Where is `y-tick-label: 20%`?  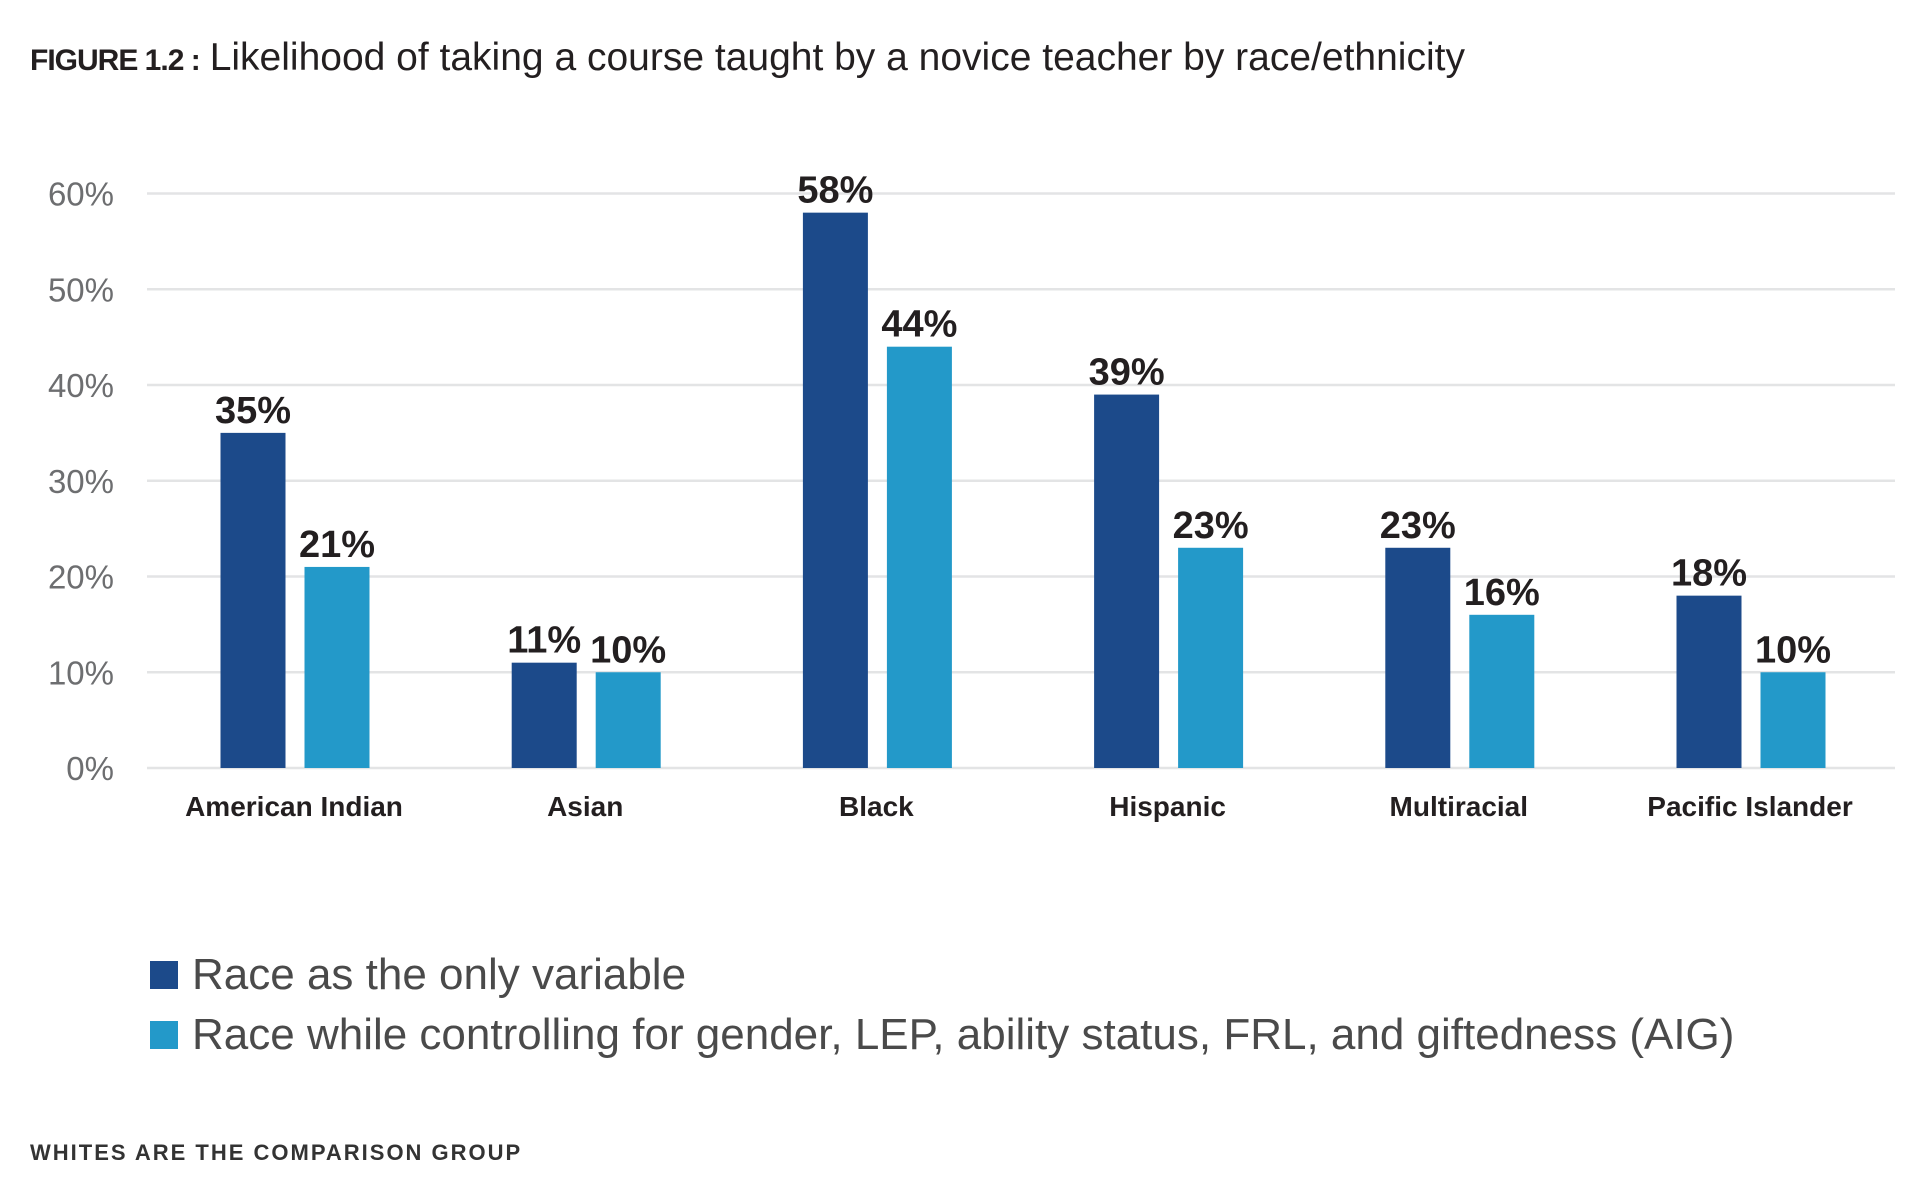 y-tick-label: 20% is located at coordinates (81, 577).